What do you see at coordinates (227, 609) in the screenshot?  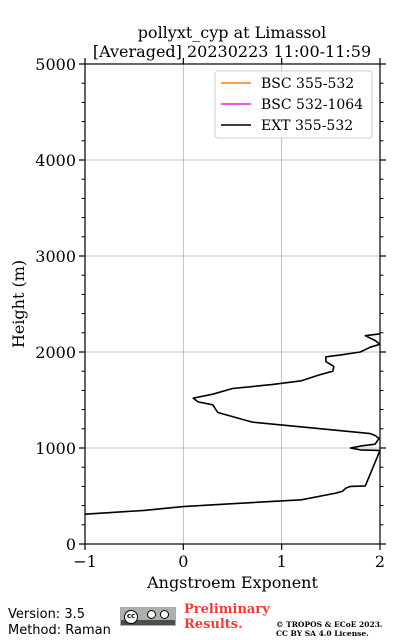 I see `preliminary-line1: Preliminary` at bounding box center [227, 609].